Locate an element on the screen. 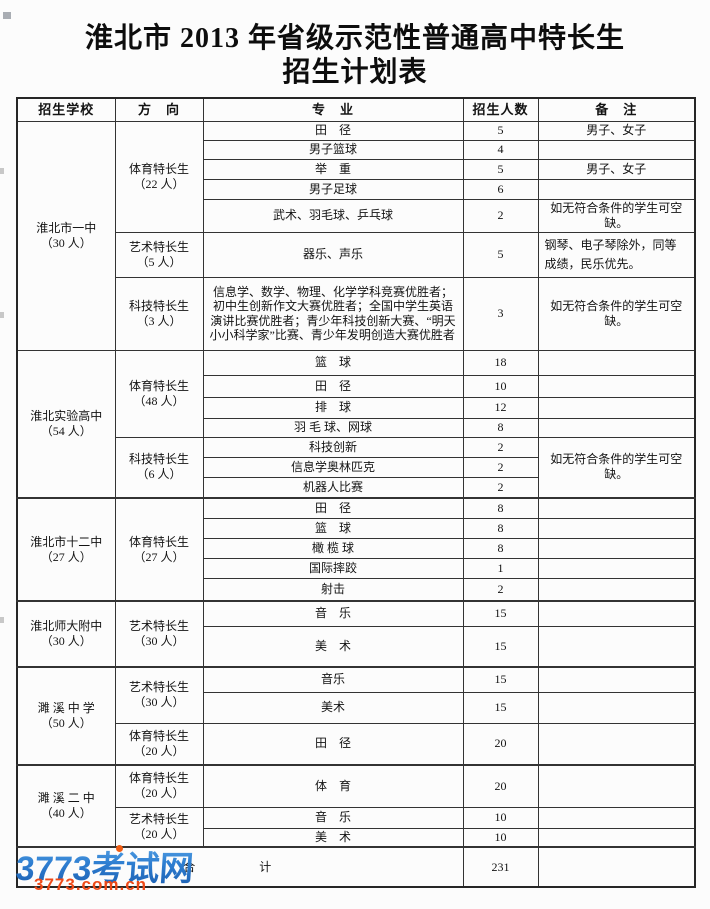  direction-cell: 艺术特长生 （20 人） is located at coordinates (159, 827).